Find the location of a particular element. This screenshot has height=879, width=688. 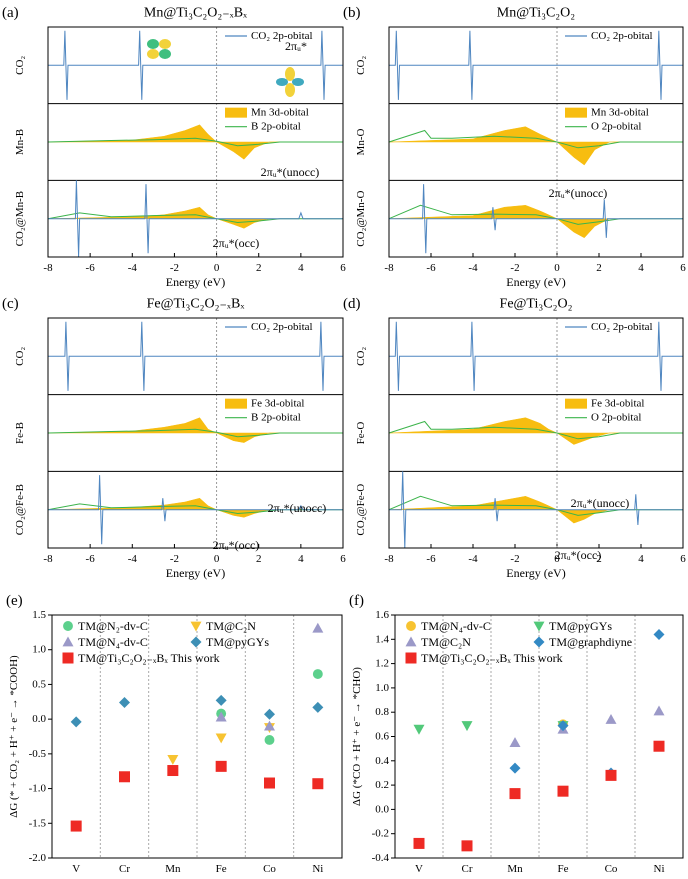

y-axis-label: CO₂@Fe-O is located at coordinates (361, 510).